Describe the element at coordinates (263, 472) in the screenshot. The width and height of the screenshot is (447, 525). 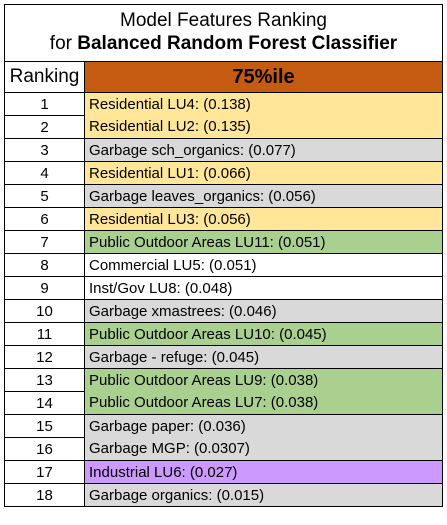
I see `feature-cell: Industrial LU6: (0.027)` at that location.